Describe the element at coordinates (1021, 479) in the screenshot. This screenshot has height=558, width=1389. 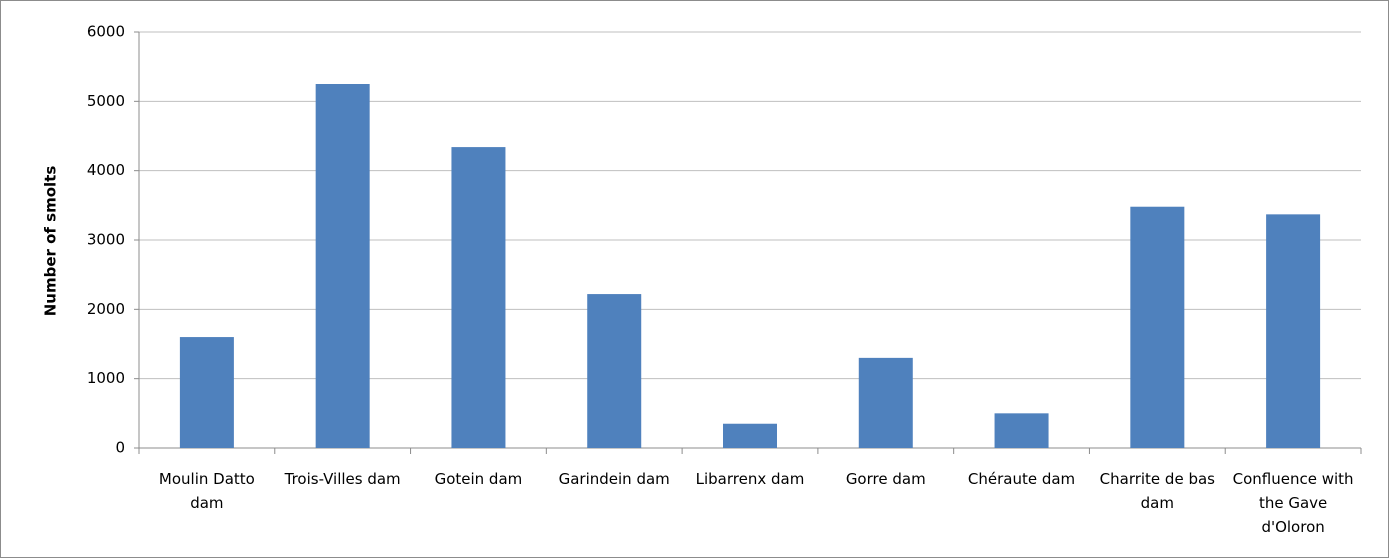
I see `x-tick-label: Chéraute dam` at that location.